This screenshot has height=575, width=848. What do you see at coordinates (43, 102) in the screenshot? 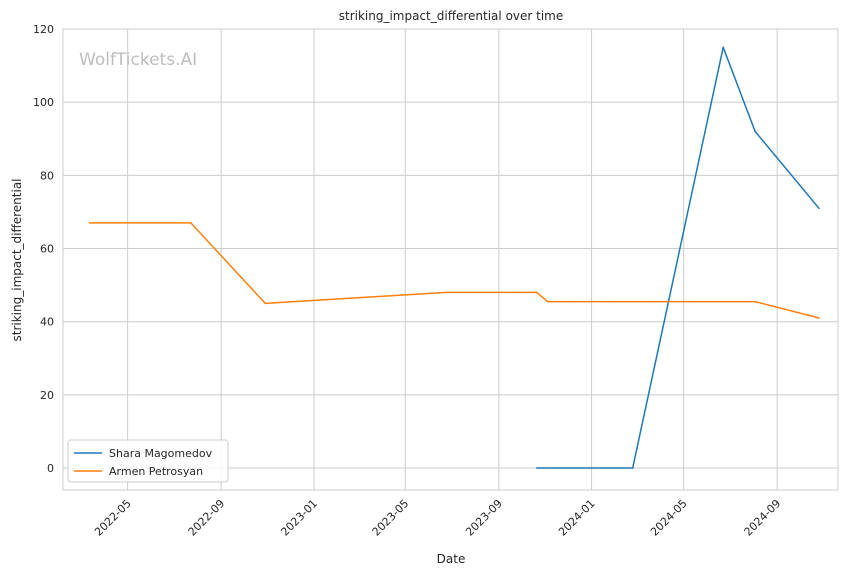
I see `y-tick-label: 100` at bounding box center [43, 102].